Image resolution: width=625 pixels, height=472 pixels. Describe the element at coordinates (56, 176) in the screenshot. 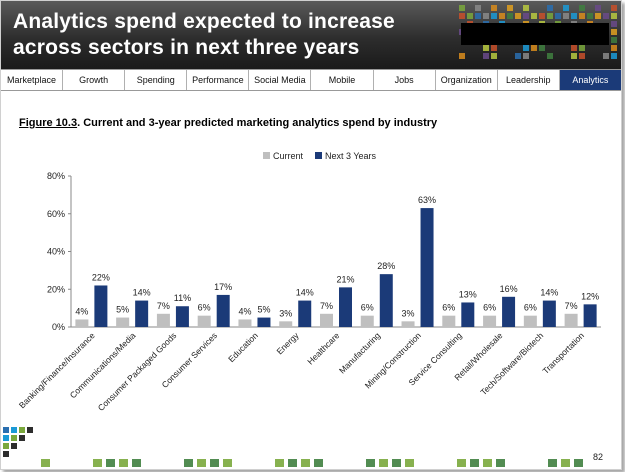

I see `y-tick-label: 80%` at that location.